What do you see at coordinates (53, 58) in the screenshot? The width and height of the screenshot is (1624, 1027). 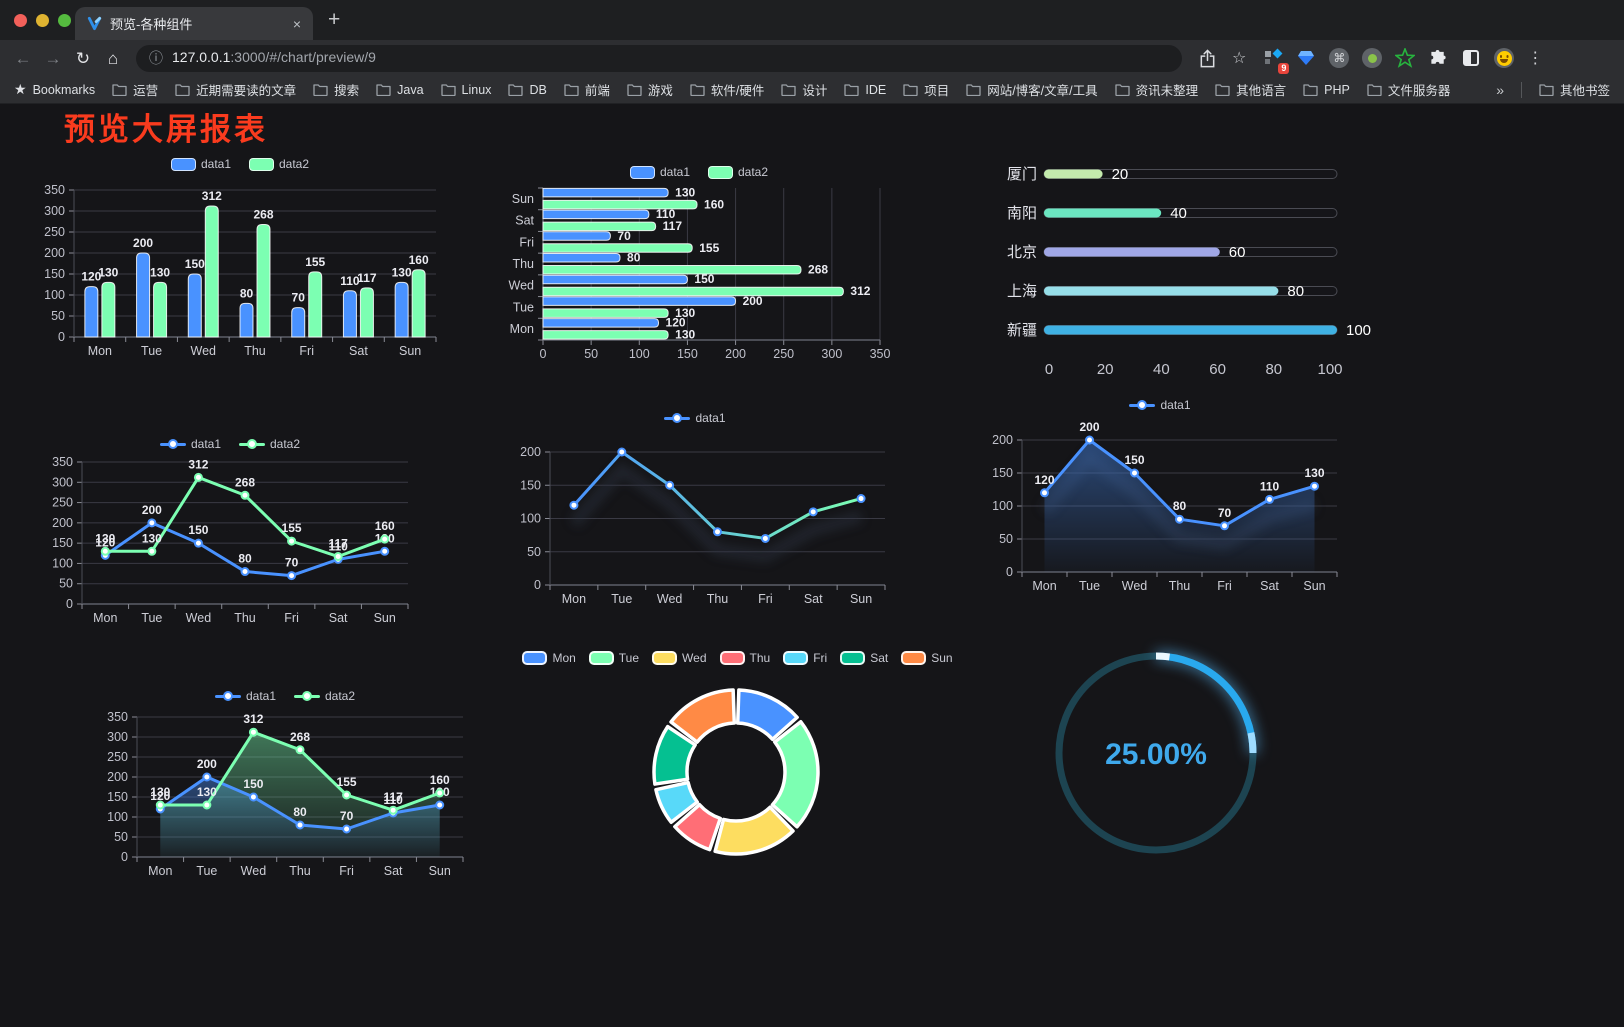 I see `forward-icon: →` at bounding box center [53, 58].